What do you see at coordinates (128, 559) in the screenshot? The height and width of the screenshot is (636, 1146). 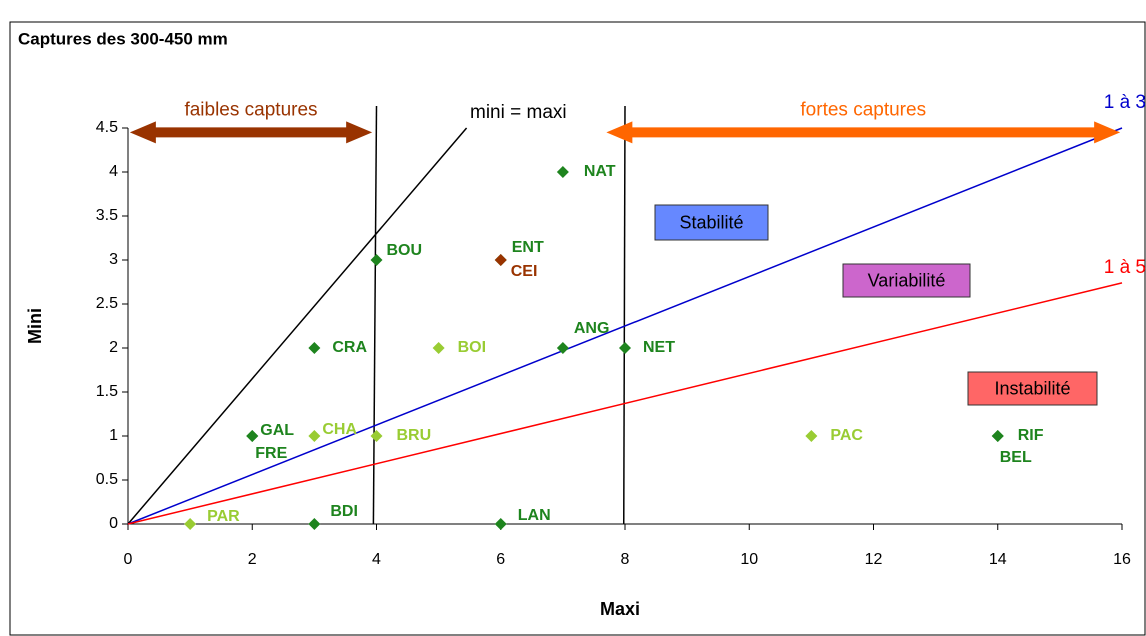 I see `x-tick-label: 0` at bounding box center [128, 559].